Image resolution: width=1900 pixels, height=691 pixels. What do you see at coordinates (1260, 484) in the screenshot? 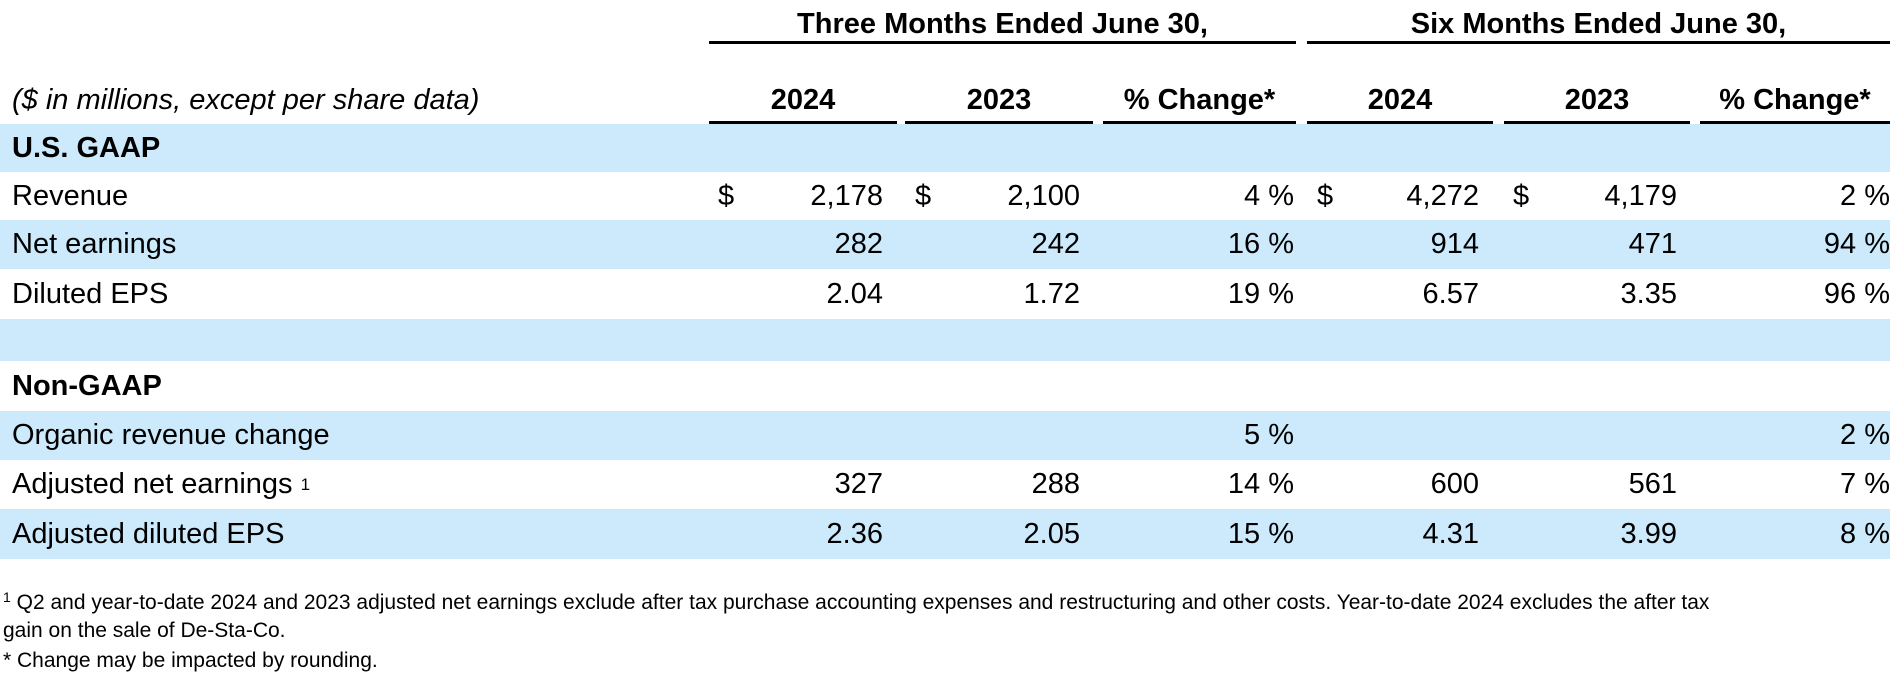
I see `cell-value: 14 %` at bounding box center [1260, 484].